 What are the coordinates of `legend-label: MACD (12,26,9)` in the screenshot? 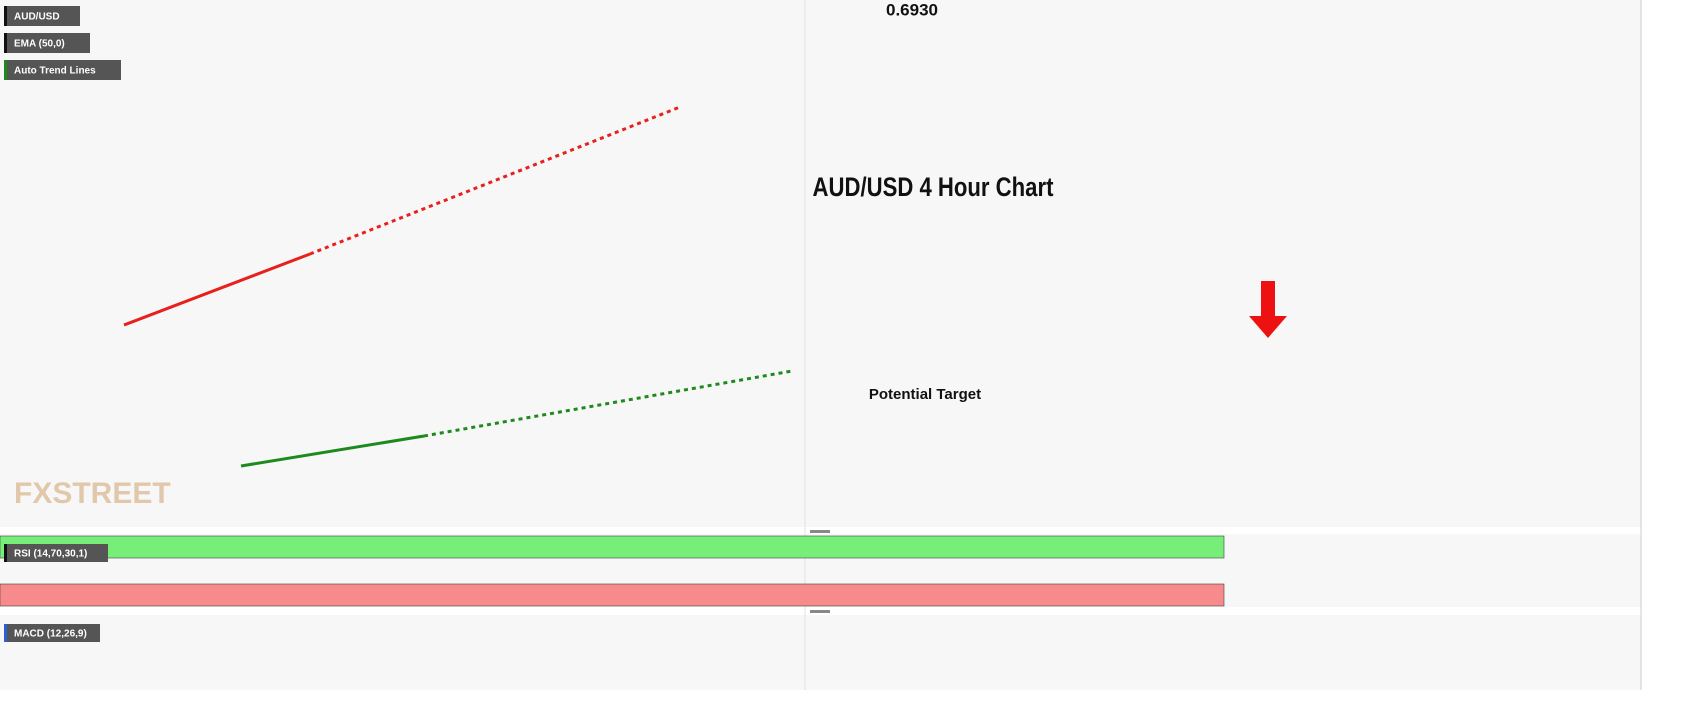 It's located at (50, 634).